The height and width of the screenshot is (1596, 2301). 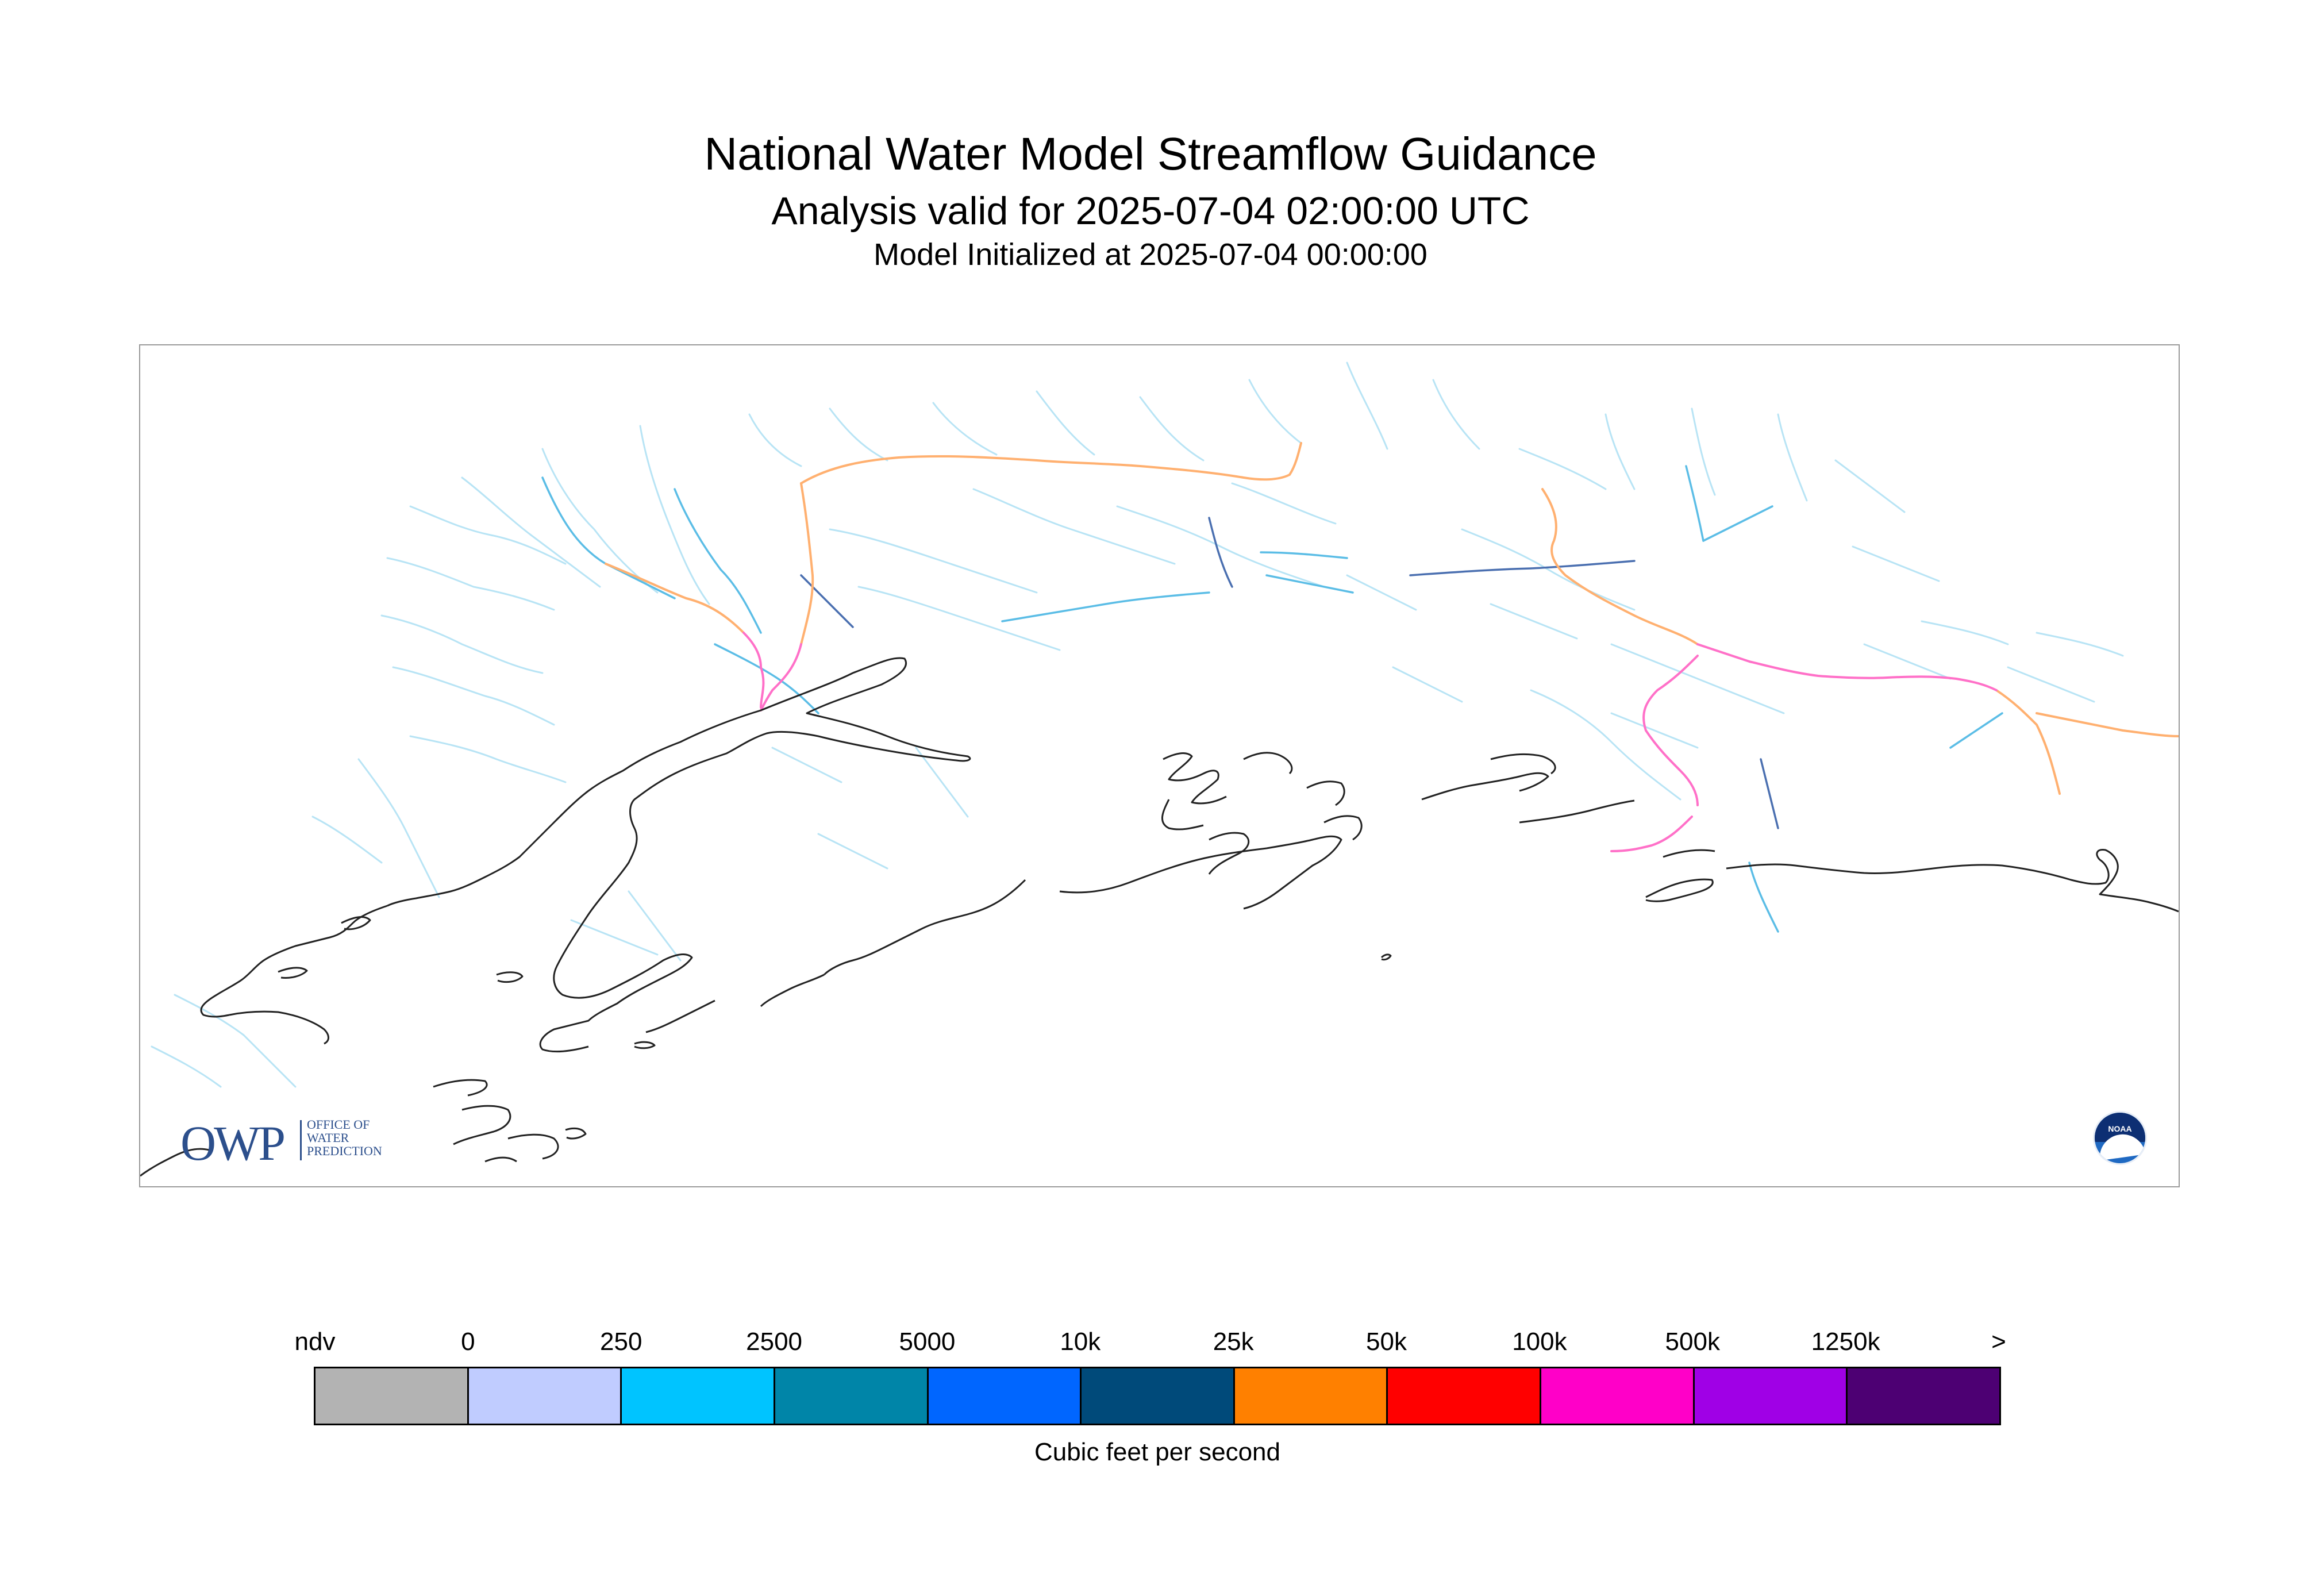 I want to click on owp-logo-mark: OWP, so click(x=233, y=1143).